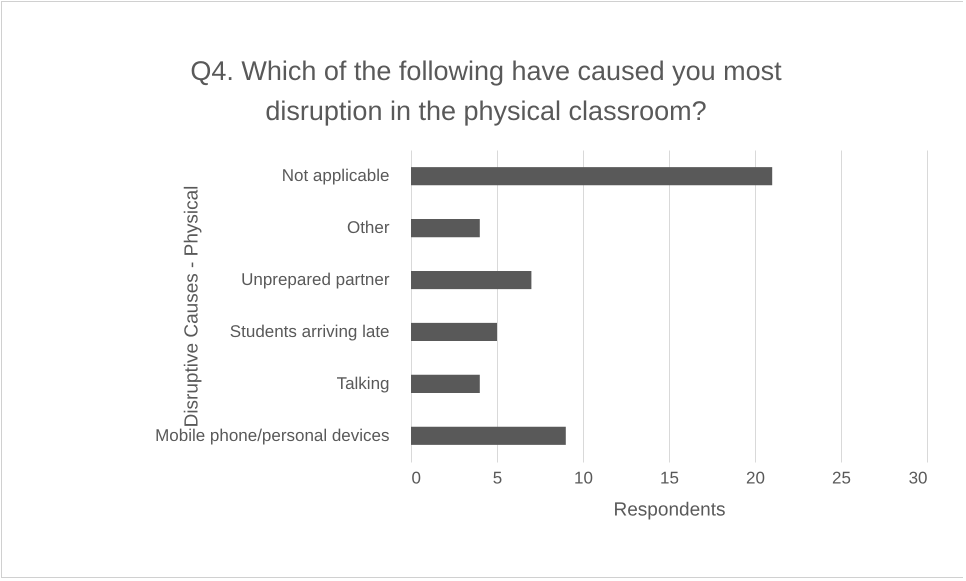 This screenshot has height=581, width=966. Describe the element at coordinates (669, 478) in the screenshot. I see `x-tick-label: 15` at that location.